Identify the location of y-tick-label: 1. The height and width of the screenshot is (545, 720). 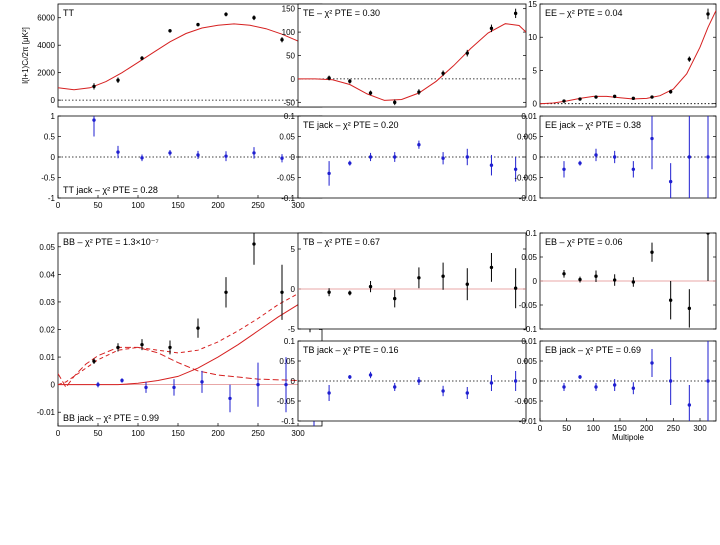
(53, 116).